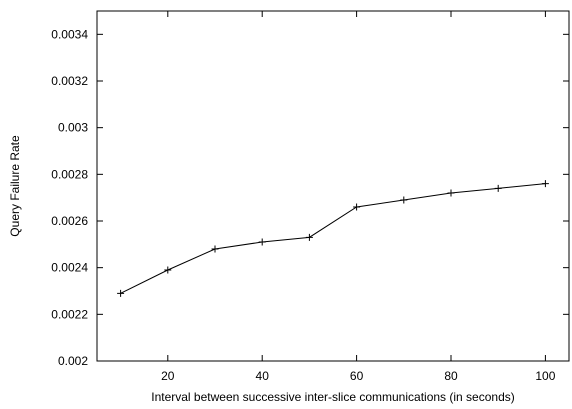  What do you see at coordinates (69, 174) in the screenshot?
I see `y-tick-label: 0.0028` at bounding box center [69, 174].